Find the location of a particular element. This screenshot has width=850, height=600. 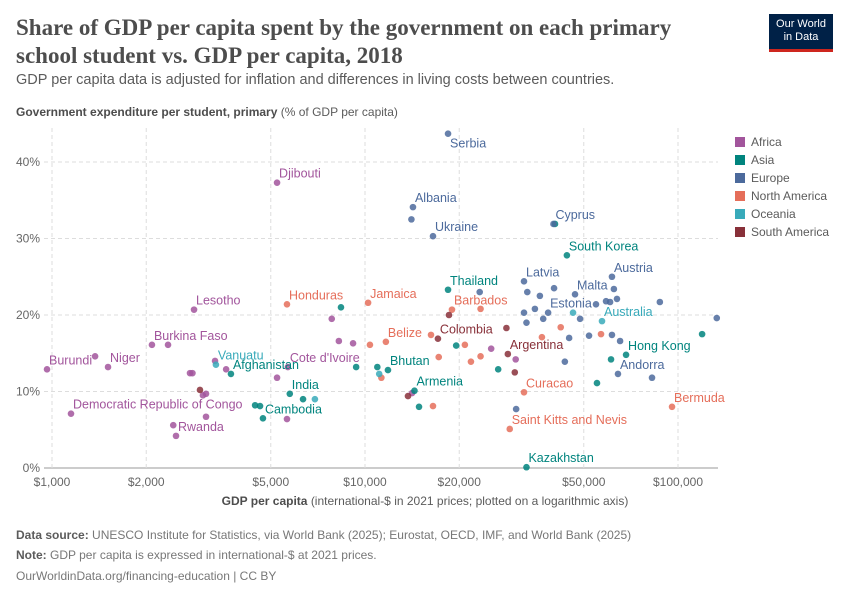

owid-logo: Our World in Data is located at coordinates (801, 33).